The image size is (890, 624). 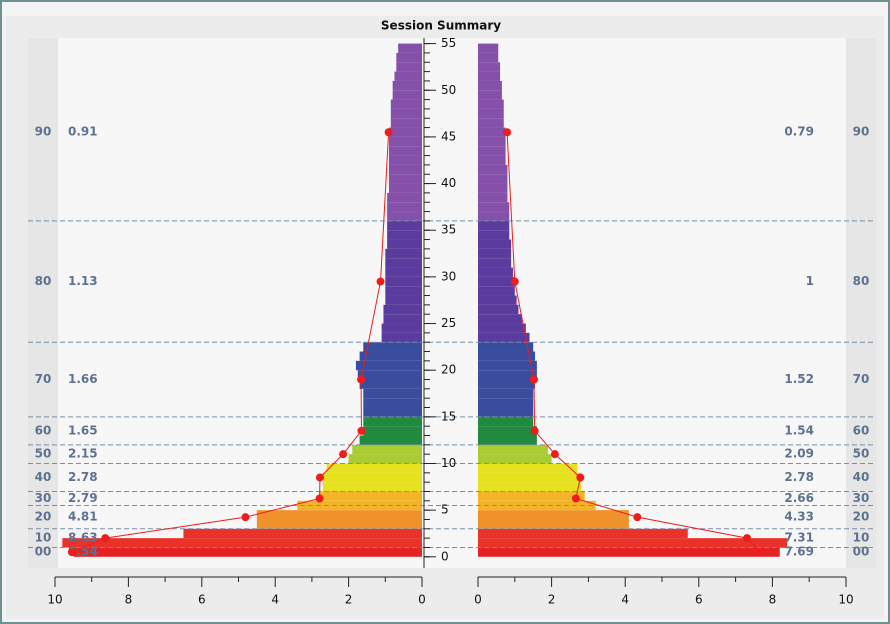 I want to click on band-value-right: 2.78, so click(x=799, y=477).